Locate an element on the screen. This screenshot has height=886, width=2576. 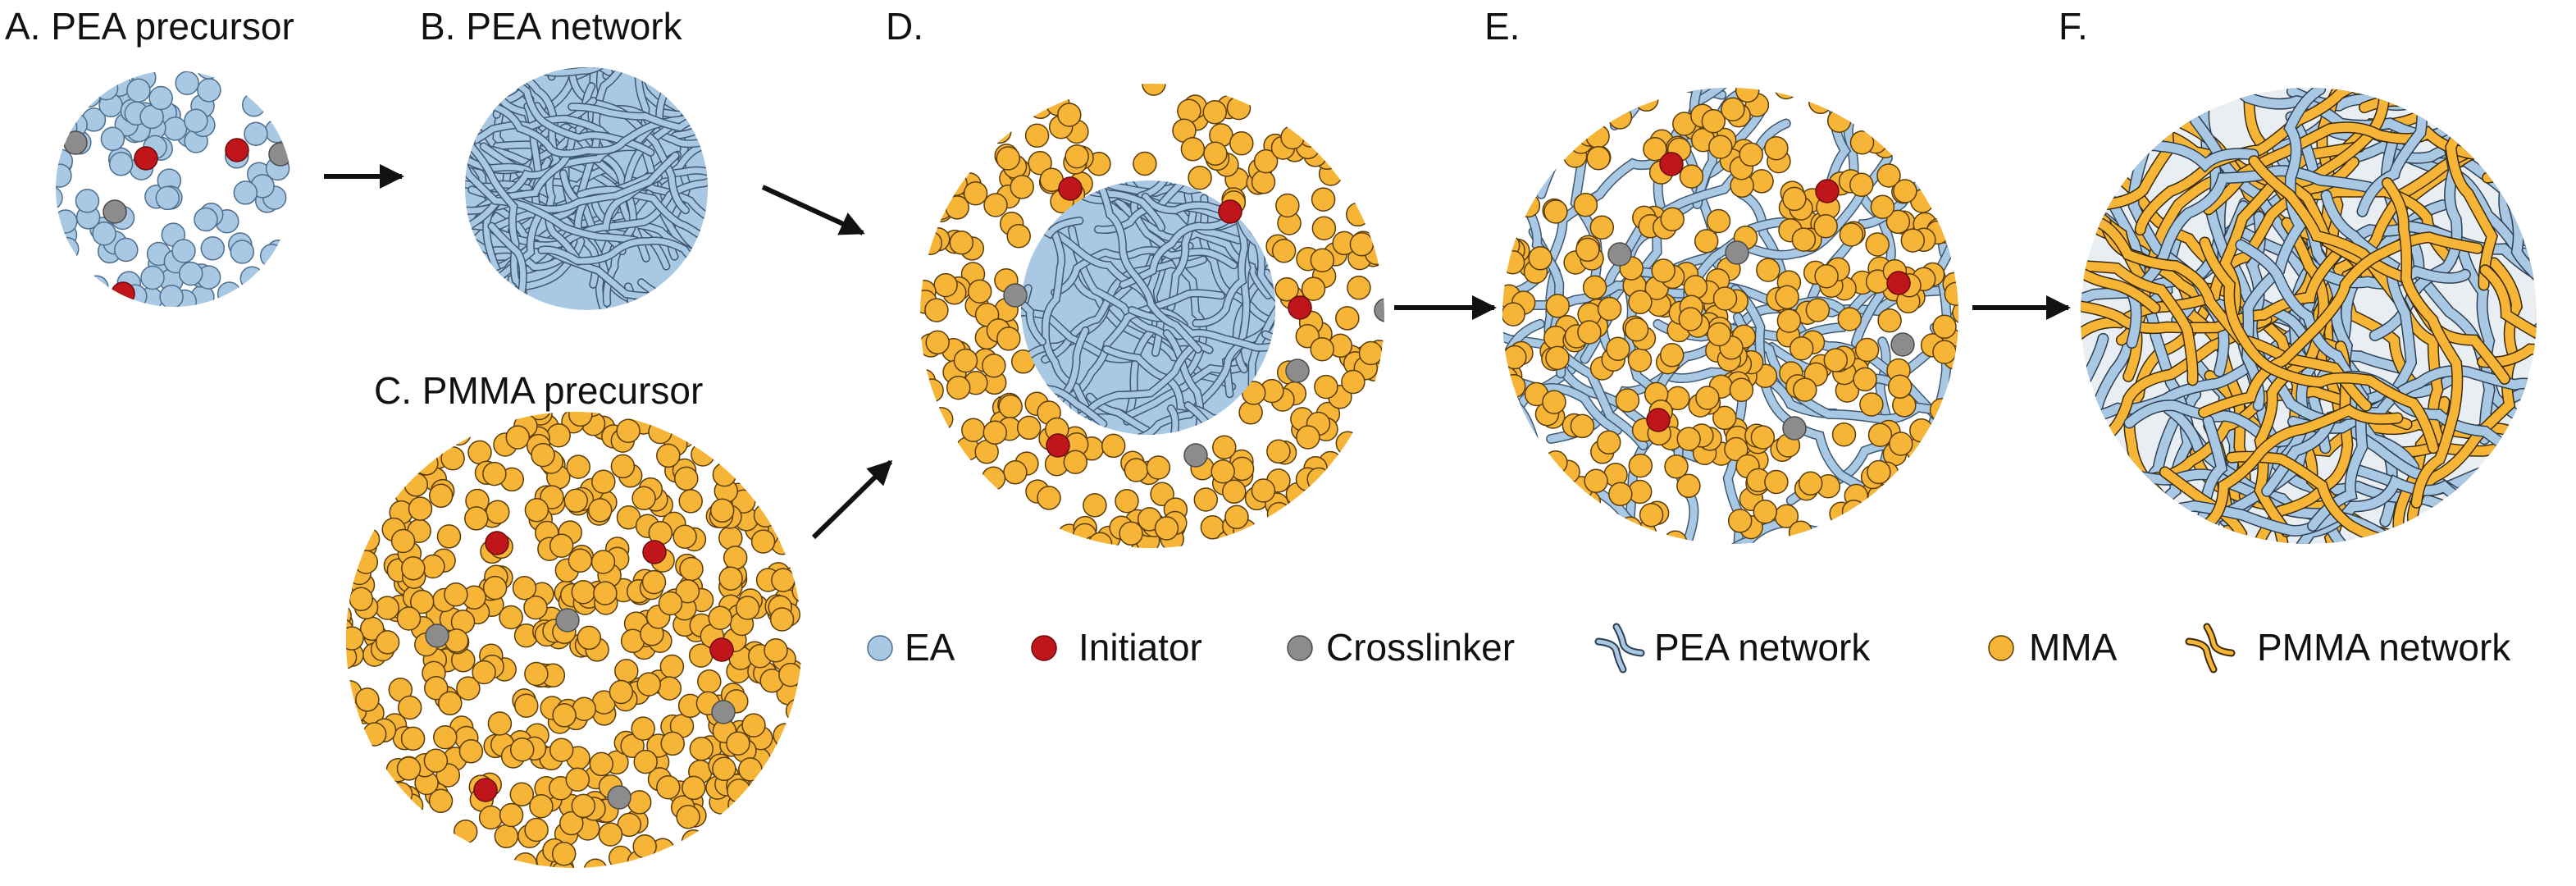
crosslinker-icon is located at coordinates (1300, 648).